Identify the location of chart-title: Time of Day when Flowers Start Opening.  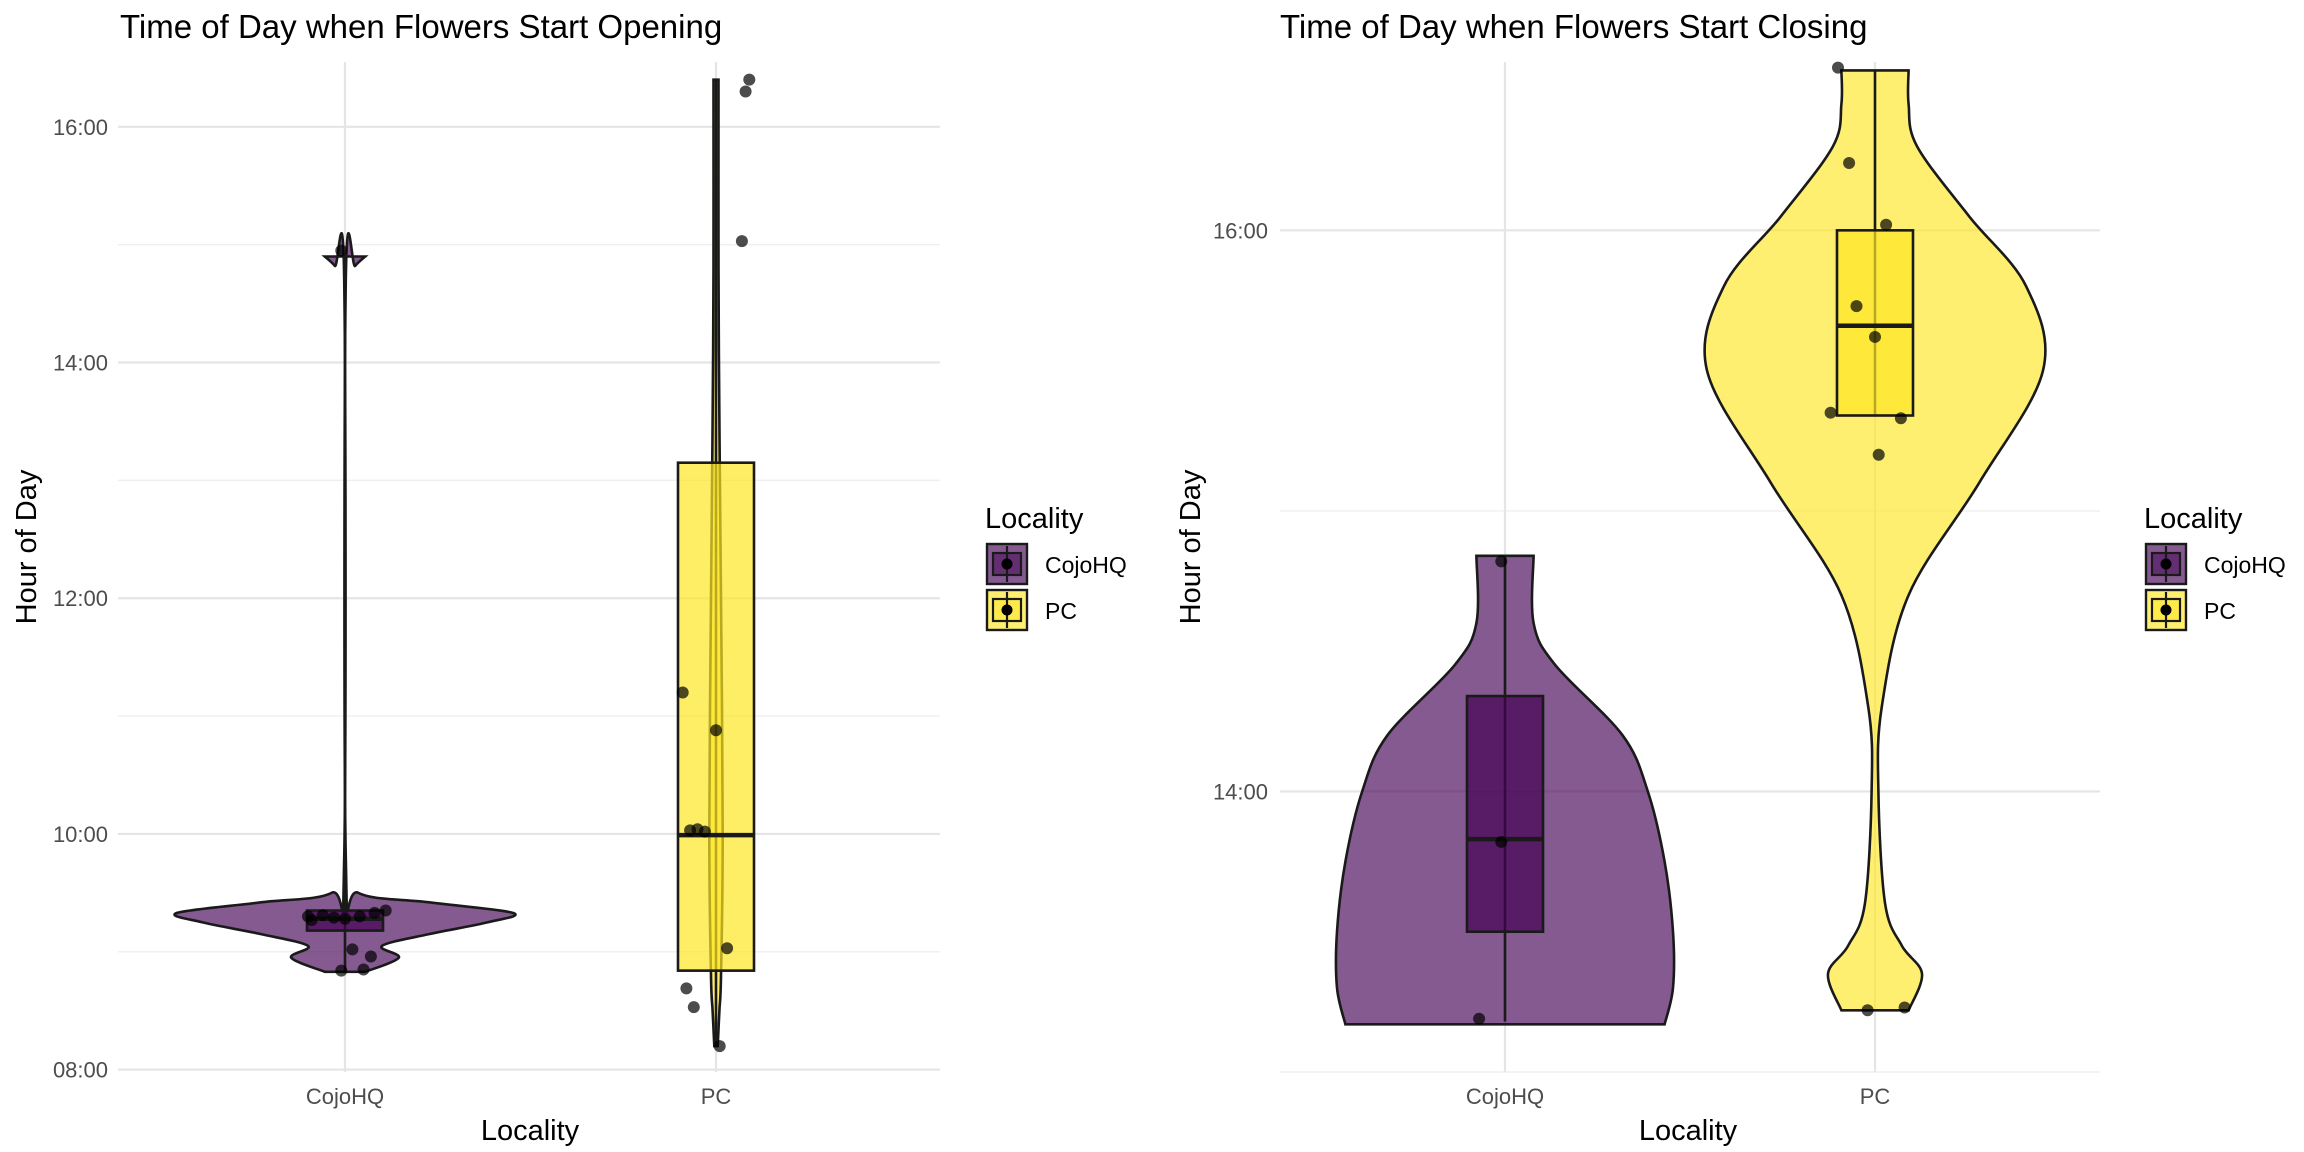
(421, 26).